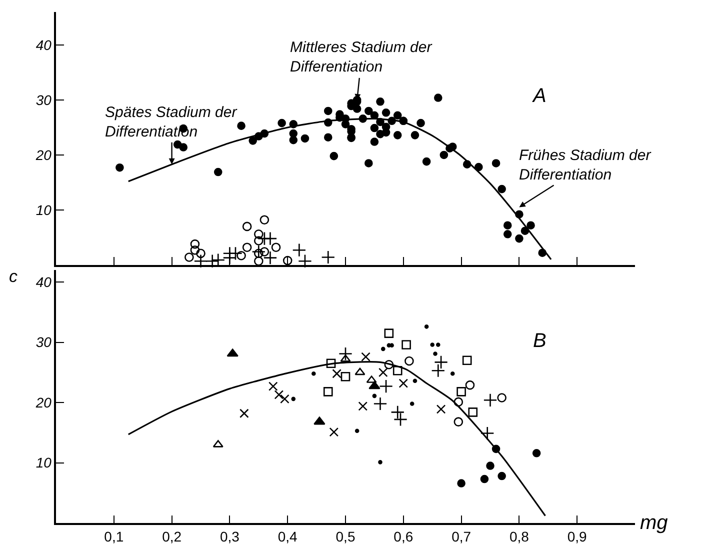  I want to click on annotation: Mittleres Stadium der Differentiation, so click(361, 57).